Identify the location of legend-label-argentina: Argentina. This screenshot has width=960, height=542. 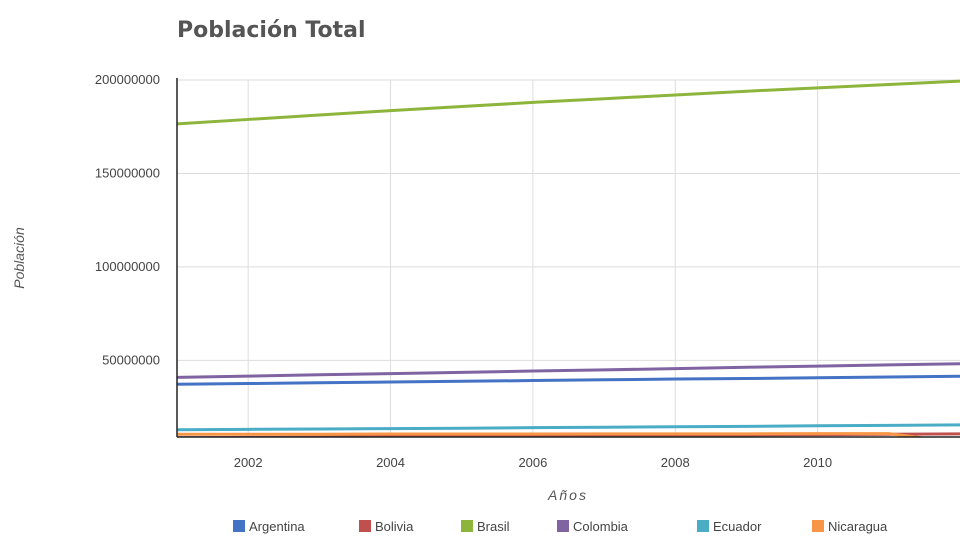
(277, 526).